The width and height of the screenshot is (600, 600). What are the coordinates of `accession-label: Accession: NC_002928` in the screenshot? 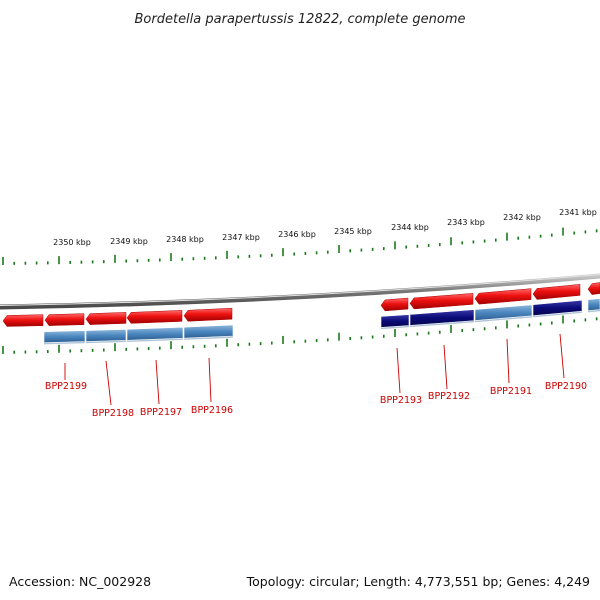 It's located at (80, 581).